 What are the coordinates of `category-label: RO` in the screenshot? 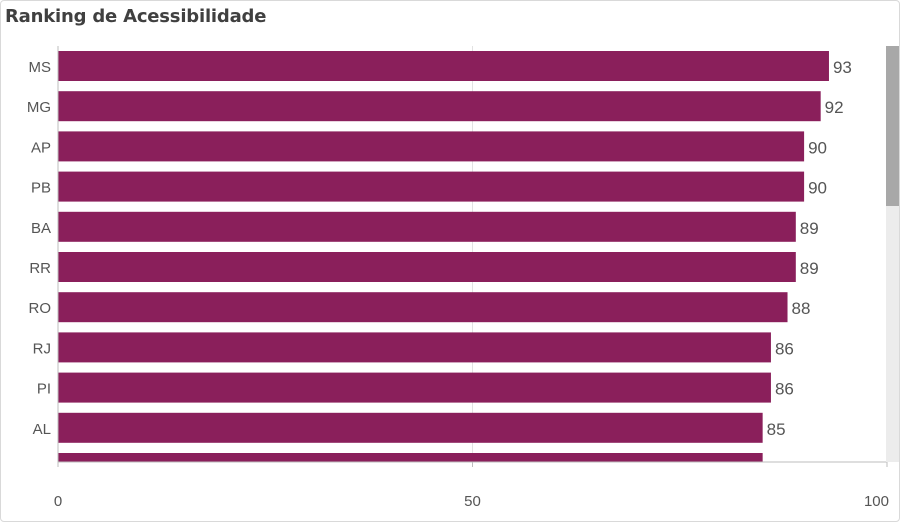 It's located at (40, 308).